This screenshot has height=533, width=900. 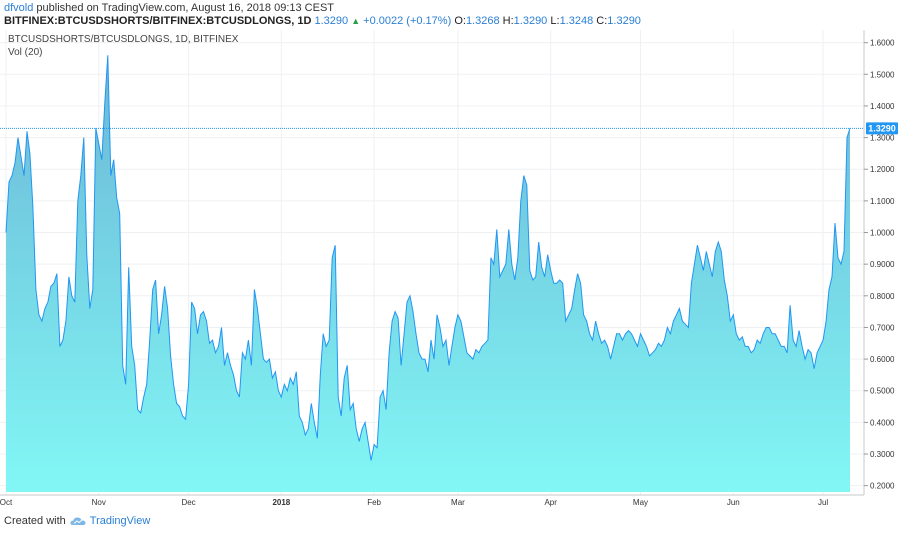 What do you see at coordinates (882, 201) in the screenshot?
I see `y-tick-label: 1.1000` at bounding box center [882, 201].